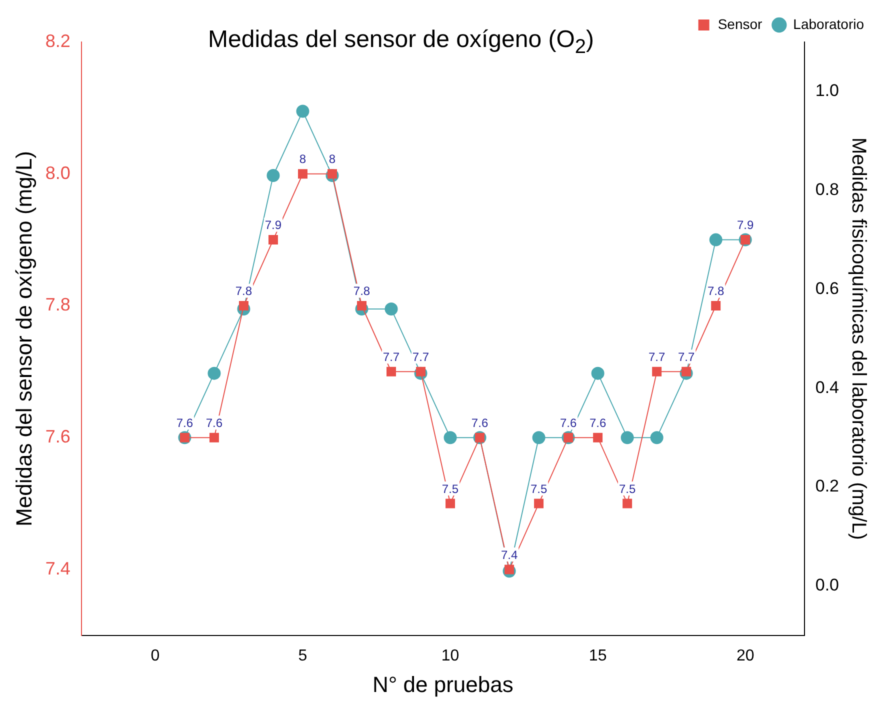 The image size is (886, 711). What do you see at coordinates (450, 655) in the screenshot?
I see `x-tick-label: 10` at bounding box center [450, 655].